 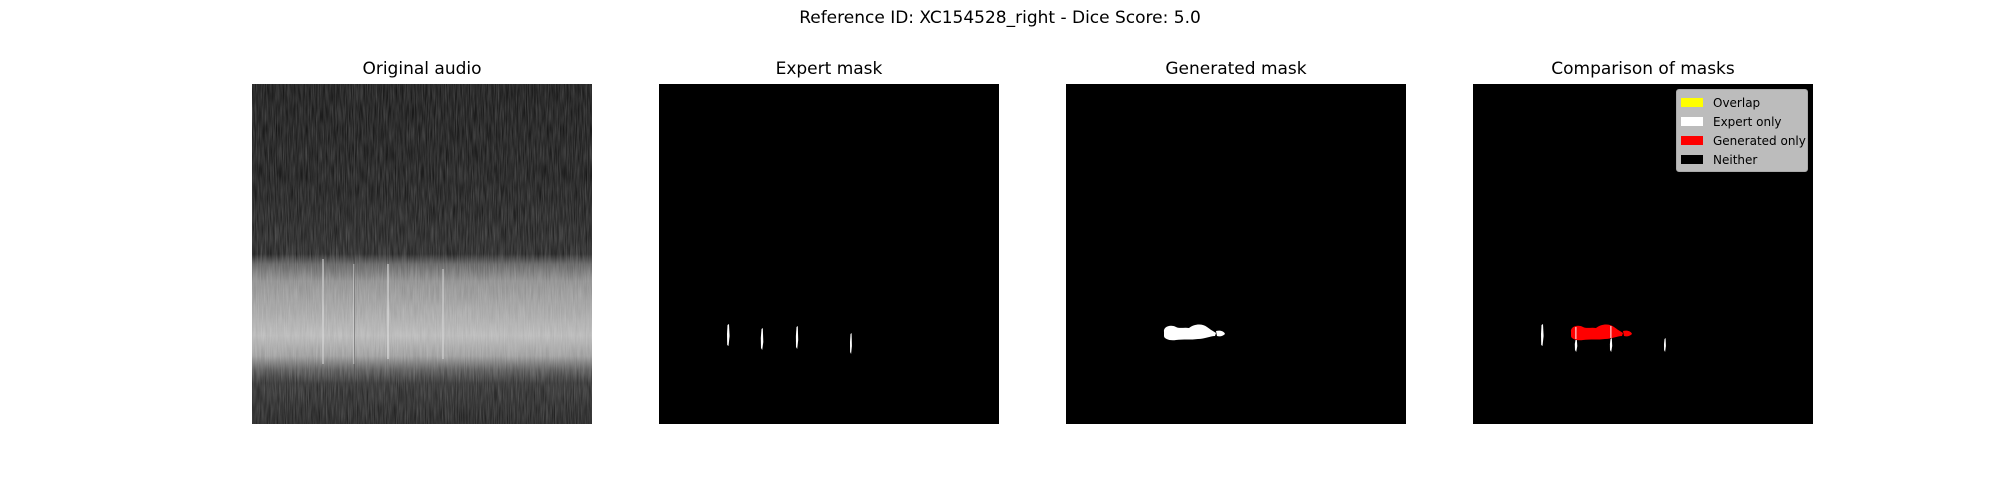 I want to click on legend-entry-neither: Neither, so click(x=1742, y=159).